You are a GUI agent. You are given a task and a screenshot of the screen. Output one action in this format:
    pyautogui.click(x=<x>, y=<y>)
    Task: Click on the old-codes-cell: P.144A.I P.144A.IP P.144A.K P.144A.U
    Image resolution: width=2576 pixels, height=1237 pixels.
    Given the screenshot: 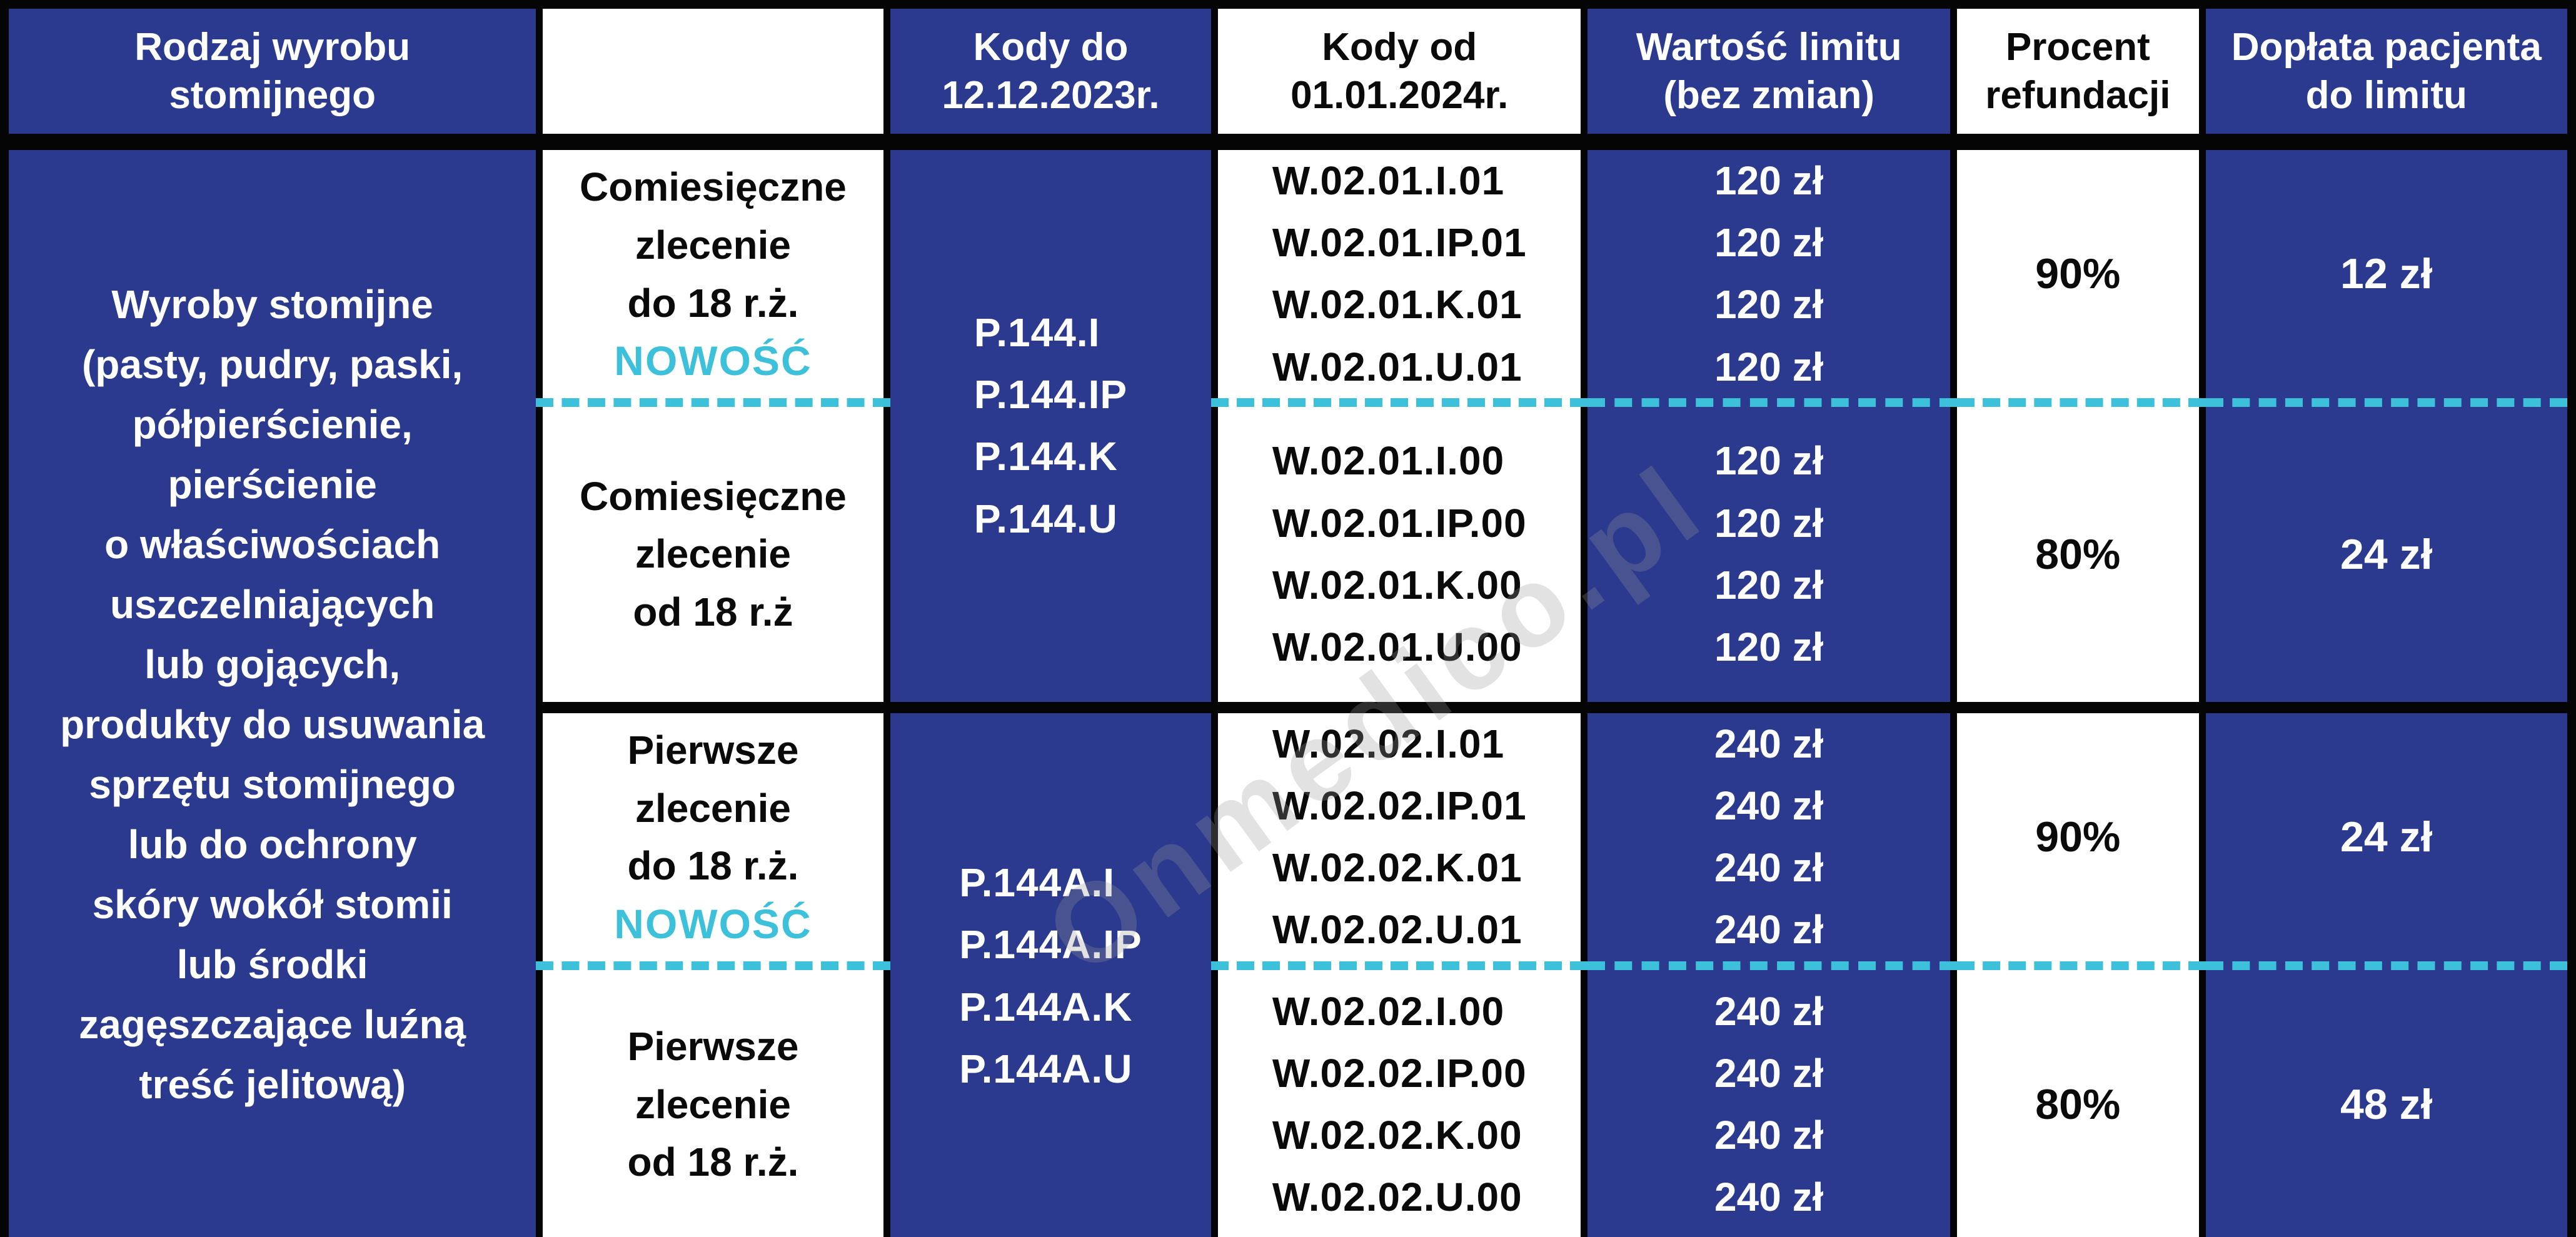 What is the action you would take?
    pyautogui.click(x=1051, y=972)
    